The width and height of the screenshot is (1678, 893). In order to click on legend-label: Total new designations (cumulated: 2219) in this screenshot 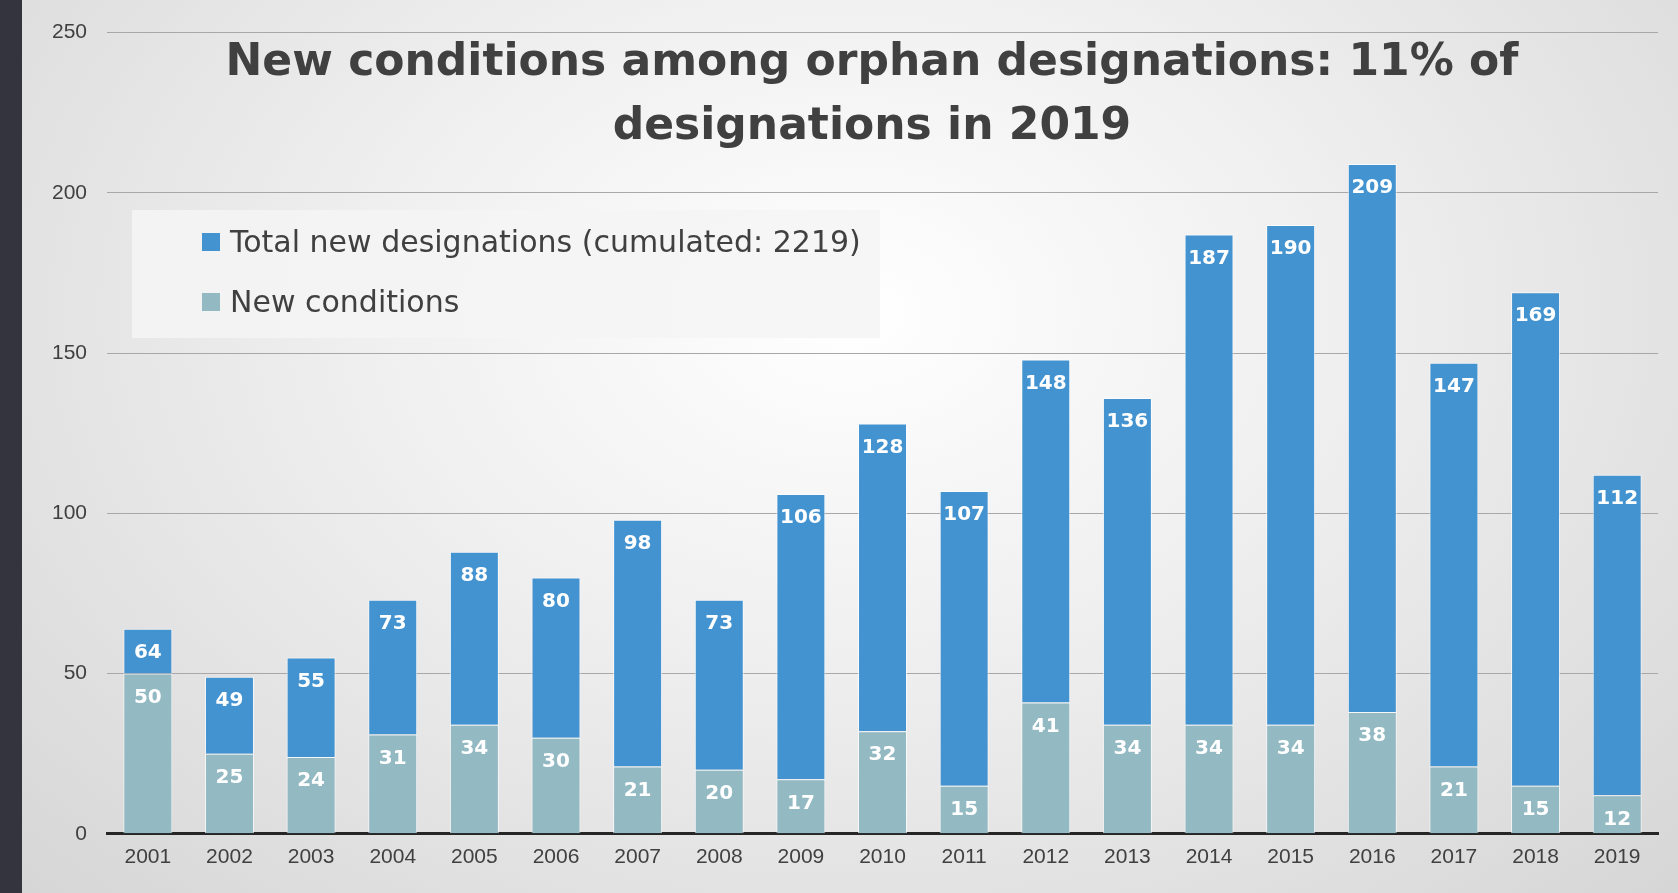, I will do `click(545, 241)`.